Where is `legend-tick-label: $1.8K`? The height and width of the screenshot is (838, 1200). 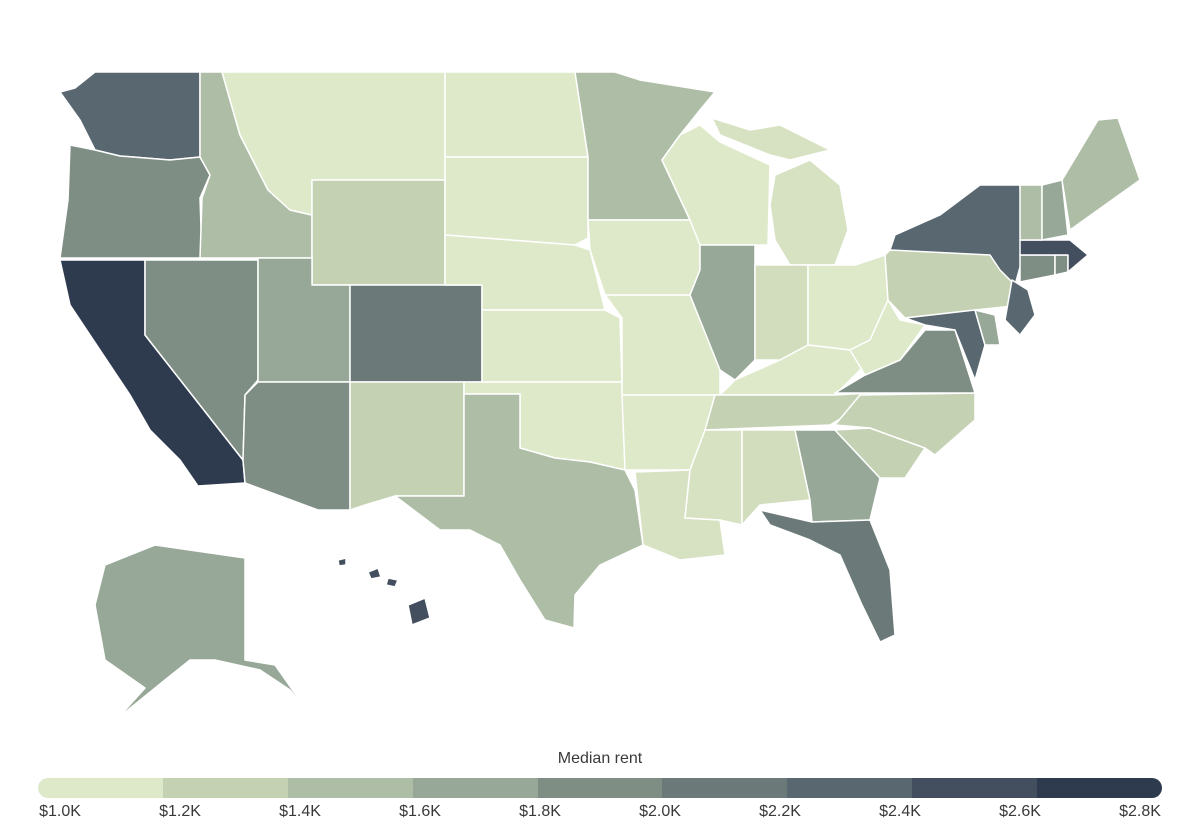
legend-tick-label: $1.8K is located at coordinates (540, 811).